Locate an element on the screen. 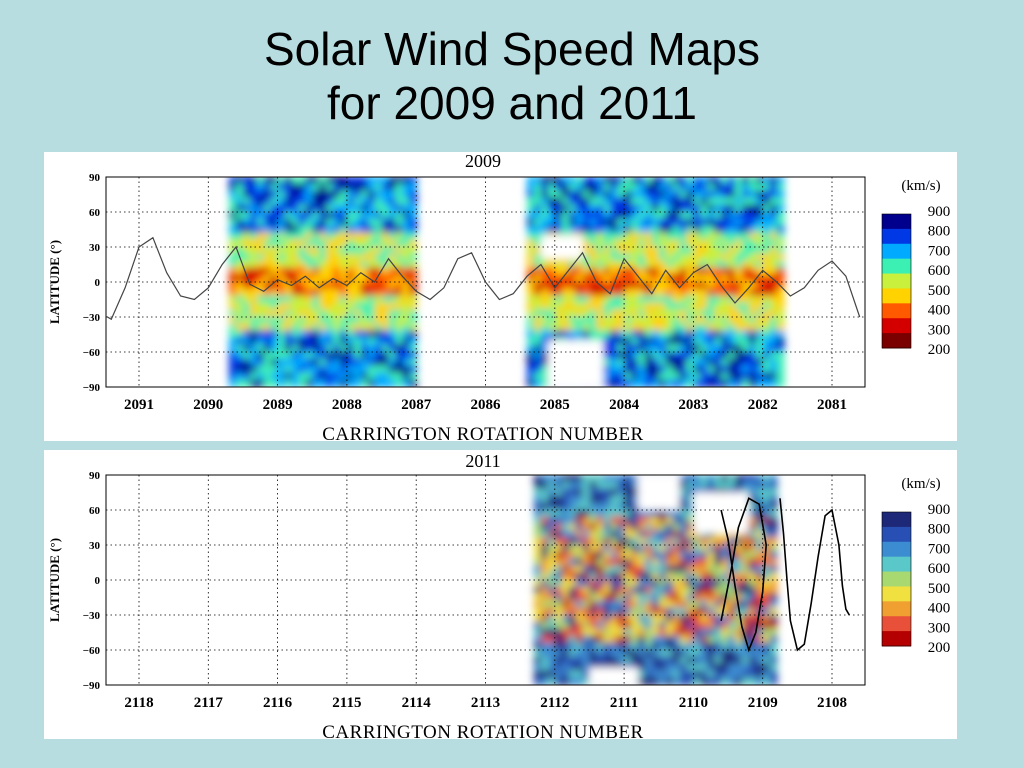  slide-title-line-1: Solar Wind Speed Maps is located at coordinates (512, 49).